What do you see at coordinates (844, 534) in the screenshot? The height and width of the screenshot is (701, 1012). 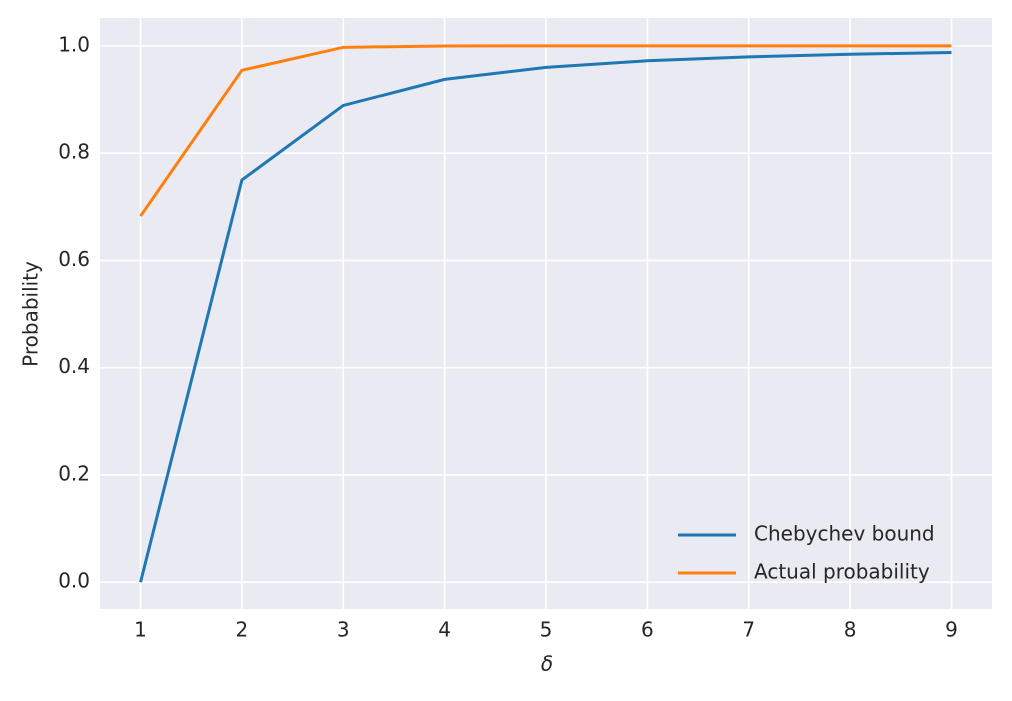 I see `legend-label: Chebychev bound` at bounding box center [844, 534].